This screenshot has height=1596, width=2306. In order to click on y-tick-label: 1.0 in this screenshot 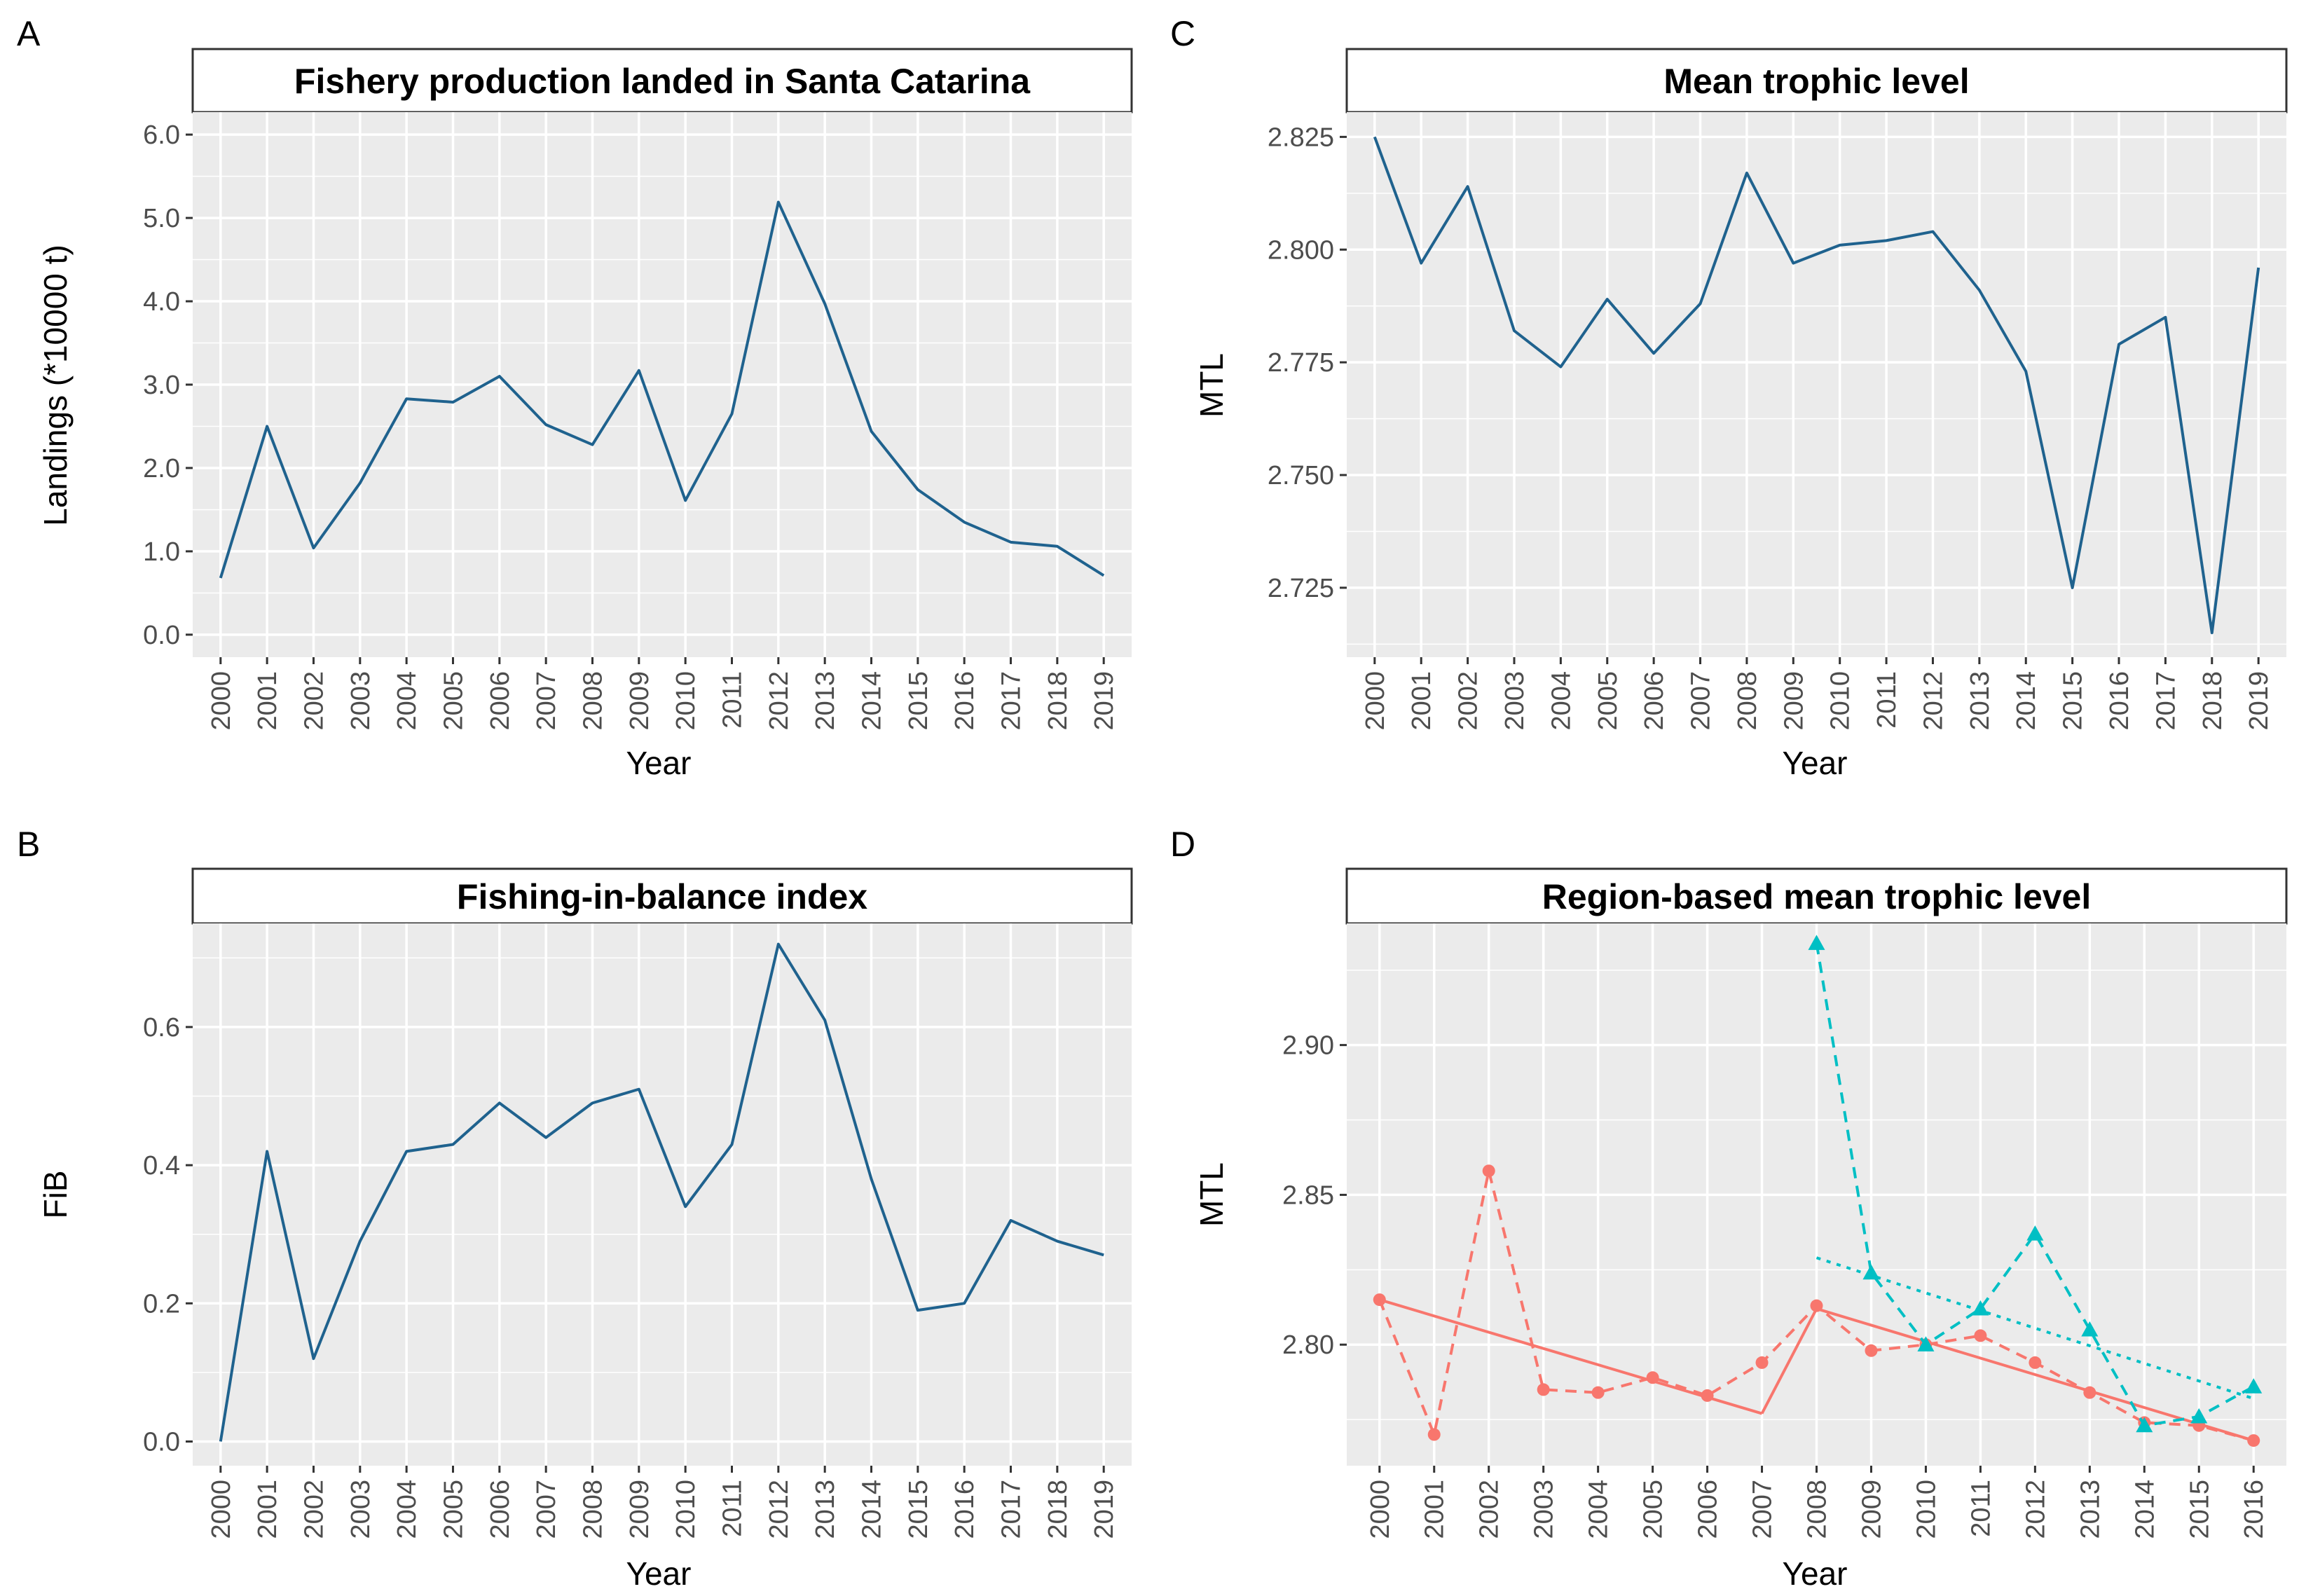, I will do `click(161, 552)`.